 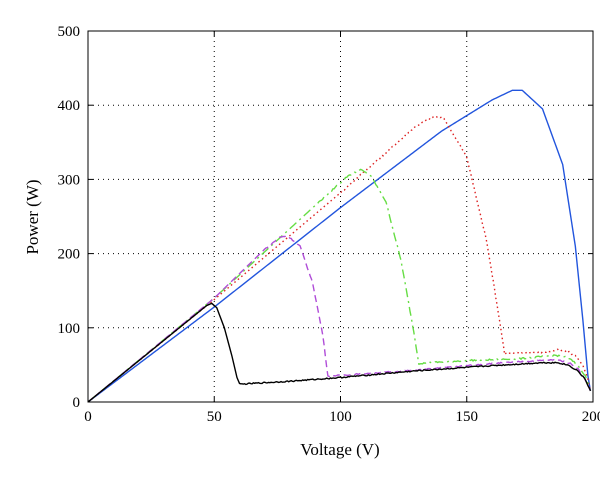 I want to click on y-tick-label: 100, so click(x=69, y=329).